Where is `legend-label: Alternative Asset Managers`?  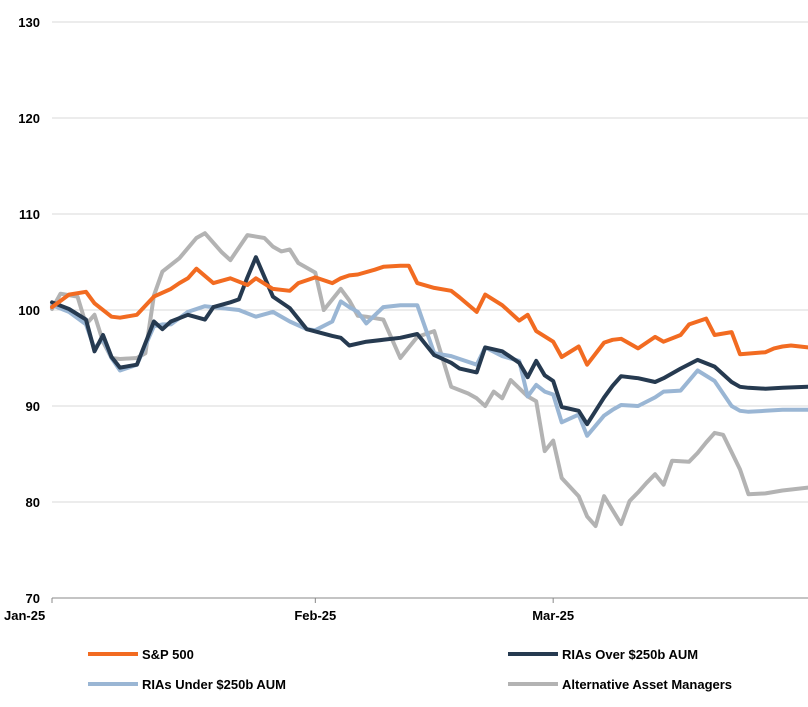 legend-label: Alternative Asset Managers is located at coordinates (647, 684).